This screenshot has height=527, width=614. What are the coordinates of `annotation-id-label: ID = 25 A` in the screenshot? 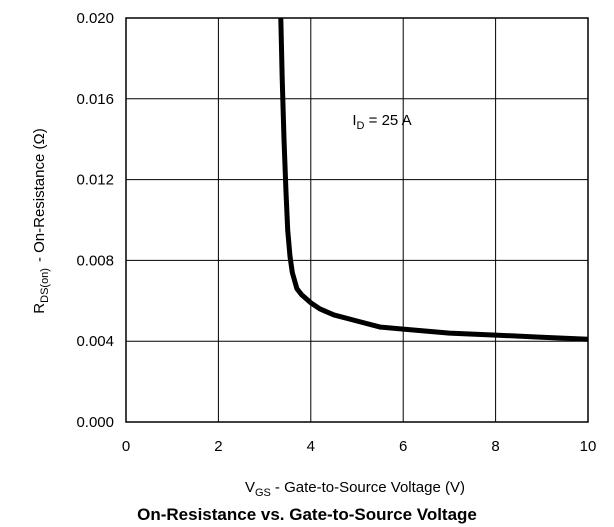 It's located at (381, 122).